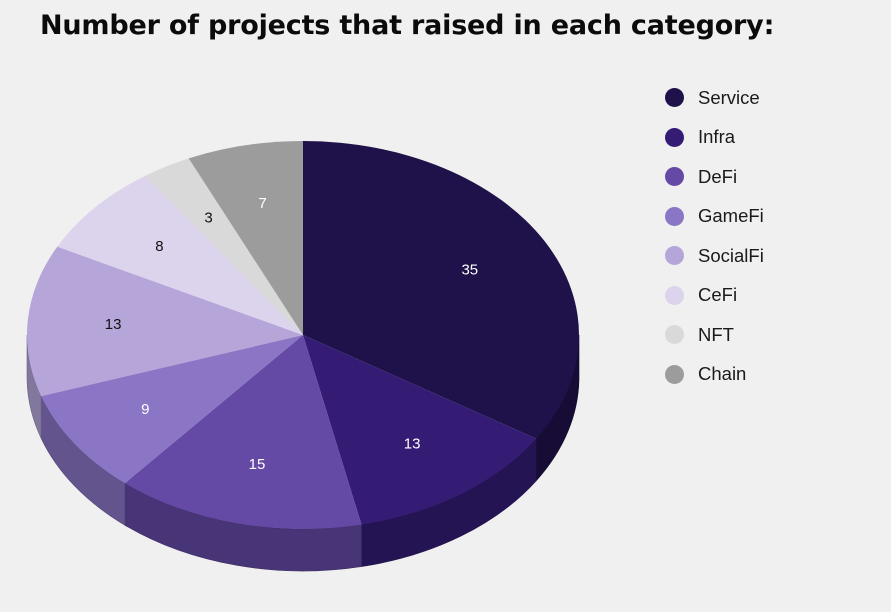  I want to click on legend-item-socialfi: SocialFi, so click(714, 256).